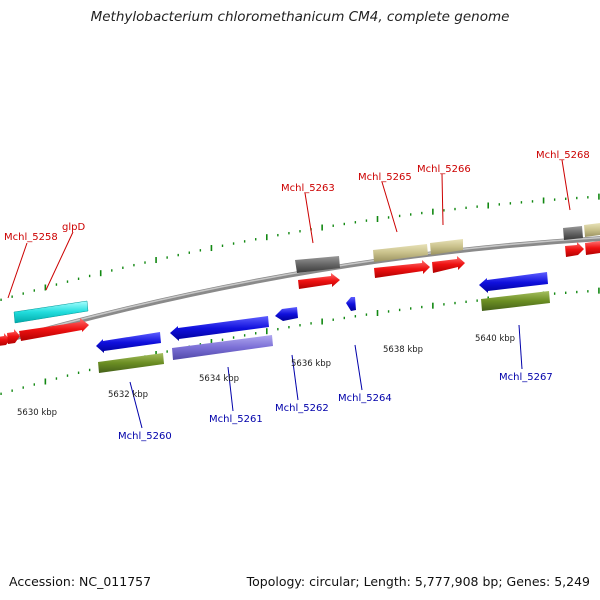 This screenshot has width=600, height=600. What do you see at coordinates (308, 188) in the screenshot?
I see `gene-label: Mchl_5263` at bounding box center [308, 188].